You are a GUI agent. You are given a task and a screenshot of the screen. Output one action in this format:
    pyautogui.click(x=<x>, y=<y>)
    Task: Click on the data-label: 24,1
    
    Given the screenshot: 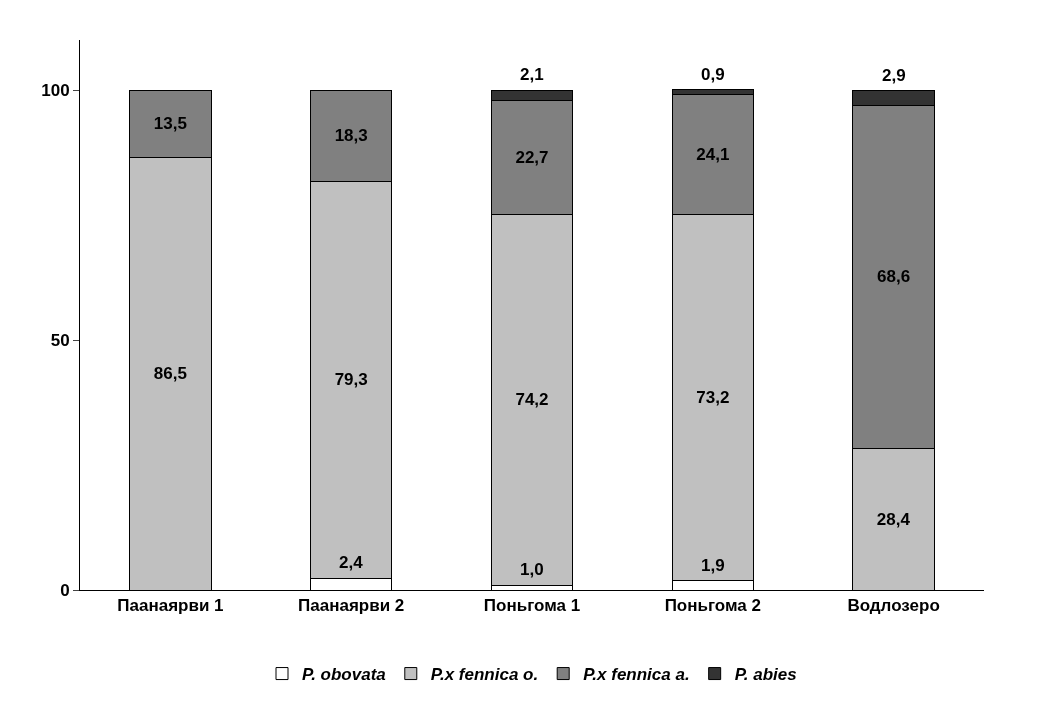 What is the action you would take?
    pyautogui.click(x=713, y=154)
    